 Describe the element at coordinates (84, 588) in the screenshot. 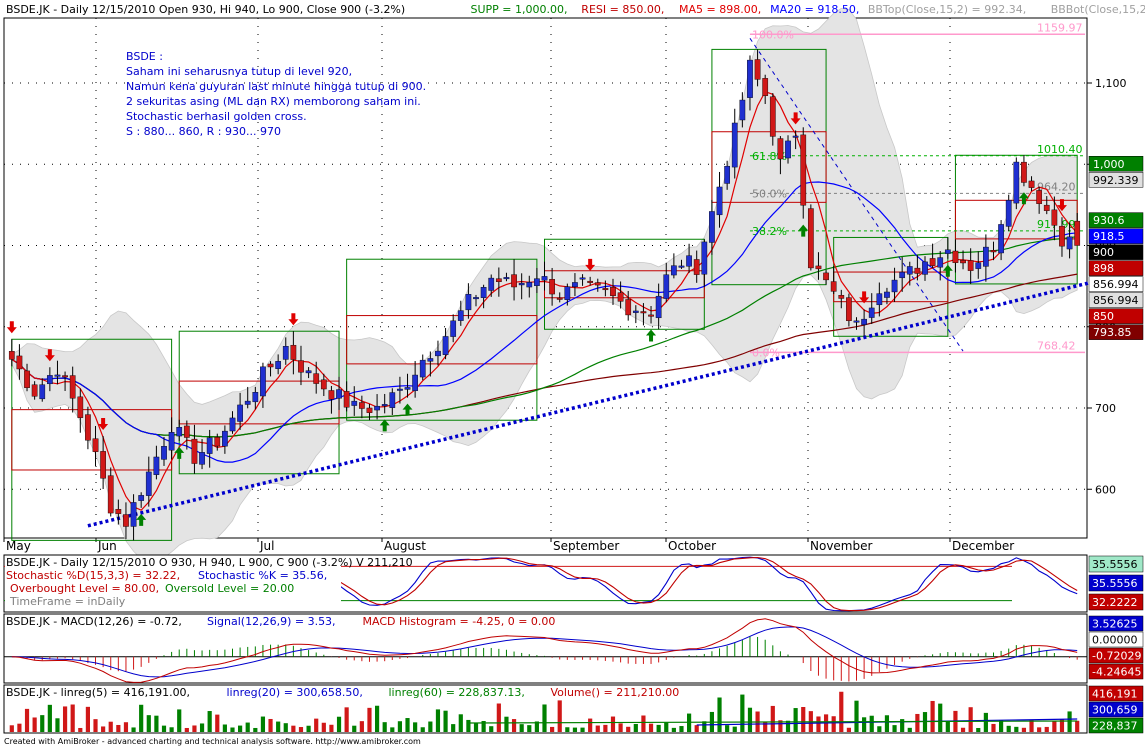

I see `stoch-legend-item: Overbought Level = 80.00,` at that location.